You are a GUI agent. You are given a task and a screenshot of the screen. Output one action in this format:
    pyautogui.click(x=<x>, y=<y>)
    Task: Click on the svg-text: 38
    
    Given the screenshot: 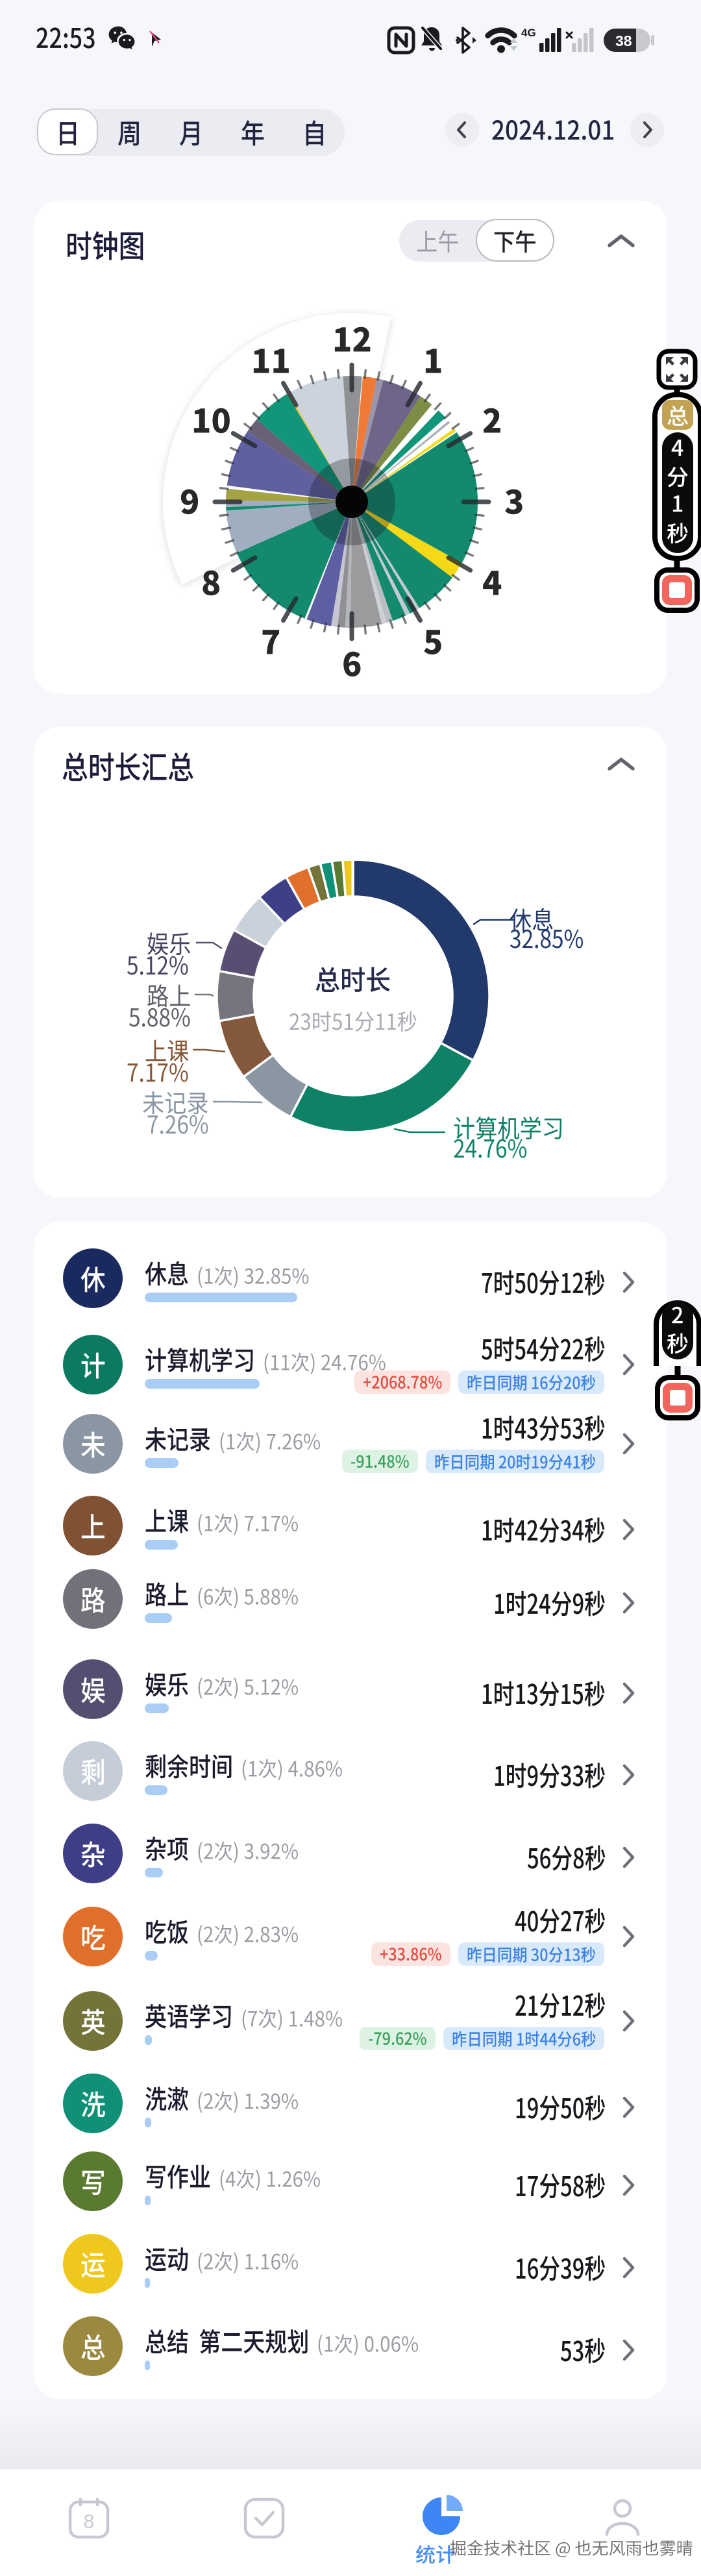 What is the action you would take?
    pyautogui.click(x=623, y=40)
    